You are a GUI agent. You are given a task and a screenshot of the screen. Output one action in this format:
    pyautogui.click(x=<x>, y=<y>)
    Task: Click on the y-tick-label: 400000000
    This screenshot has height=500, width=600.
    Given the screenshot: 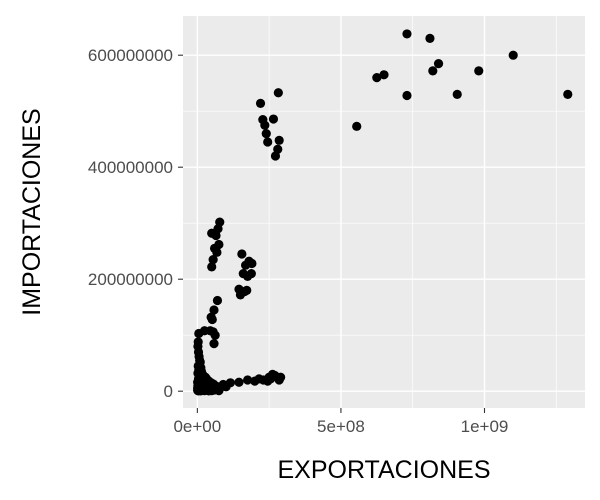 What is the action you would take?
    pyautogui.click(x=130, y=167)
    